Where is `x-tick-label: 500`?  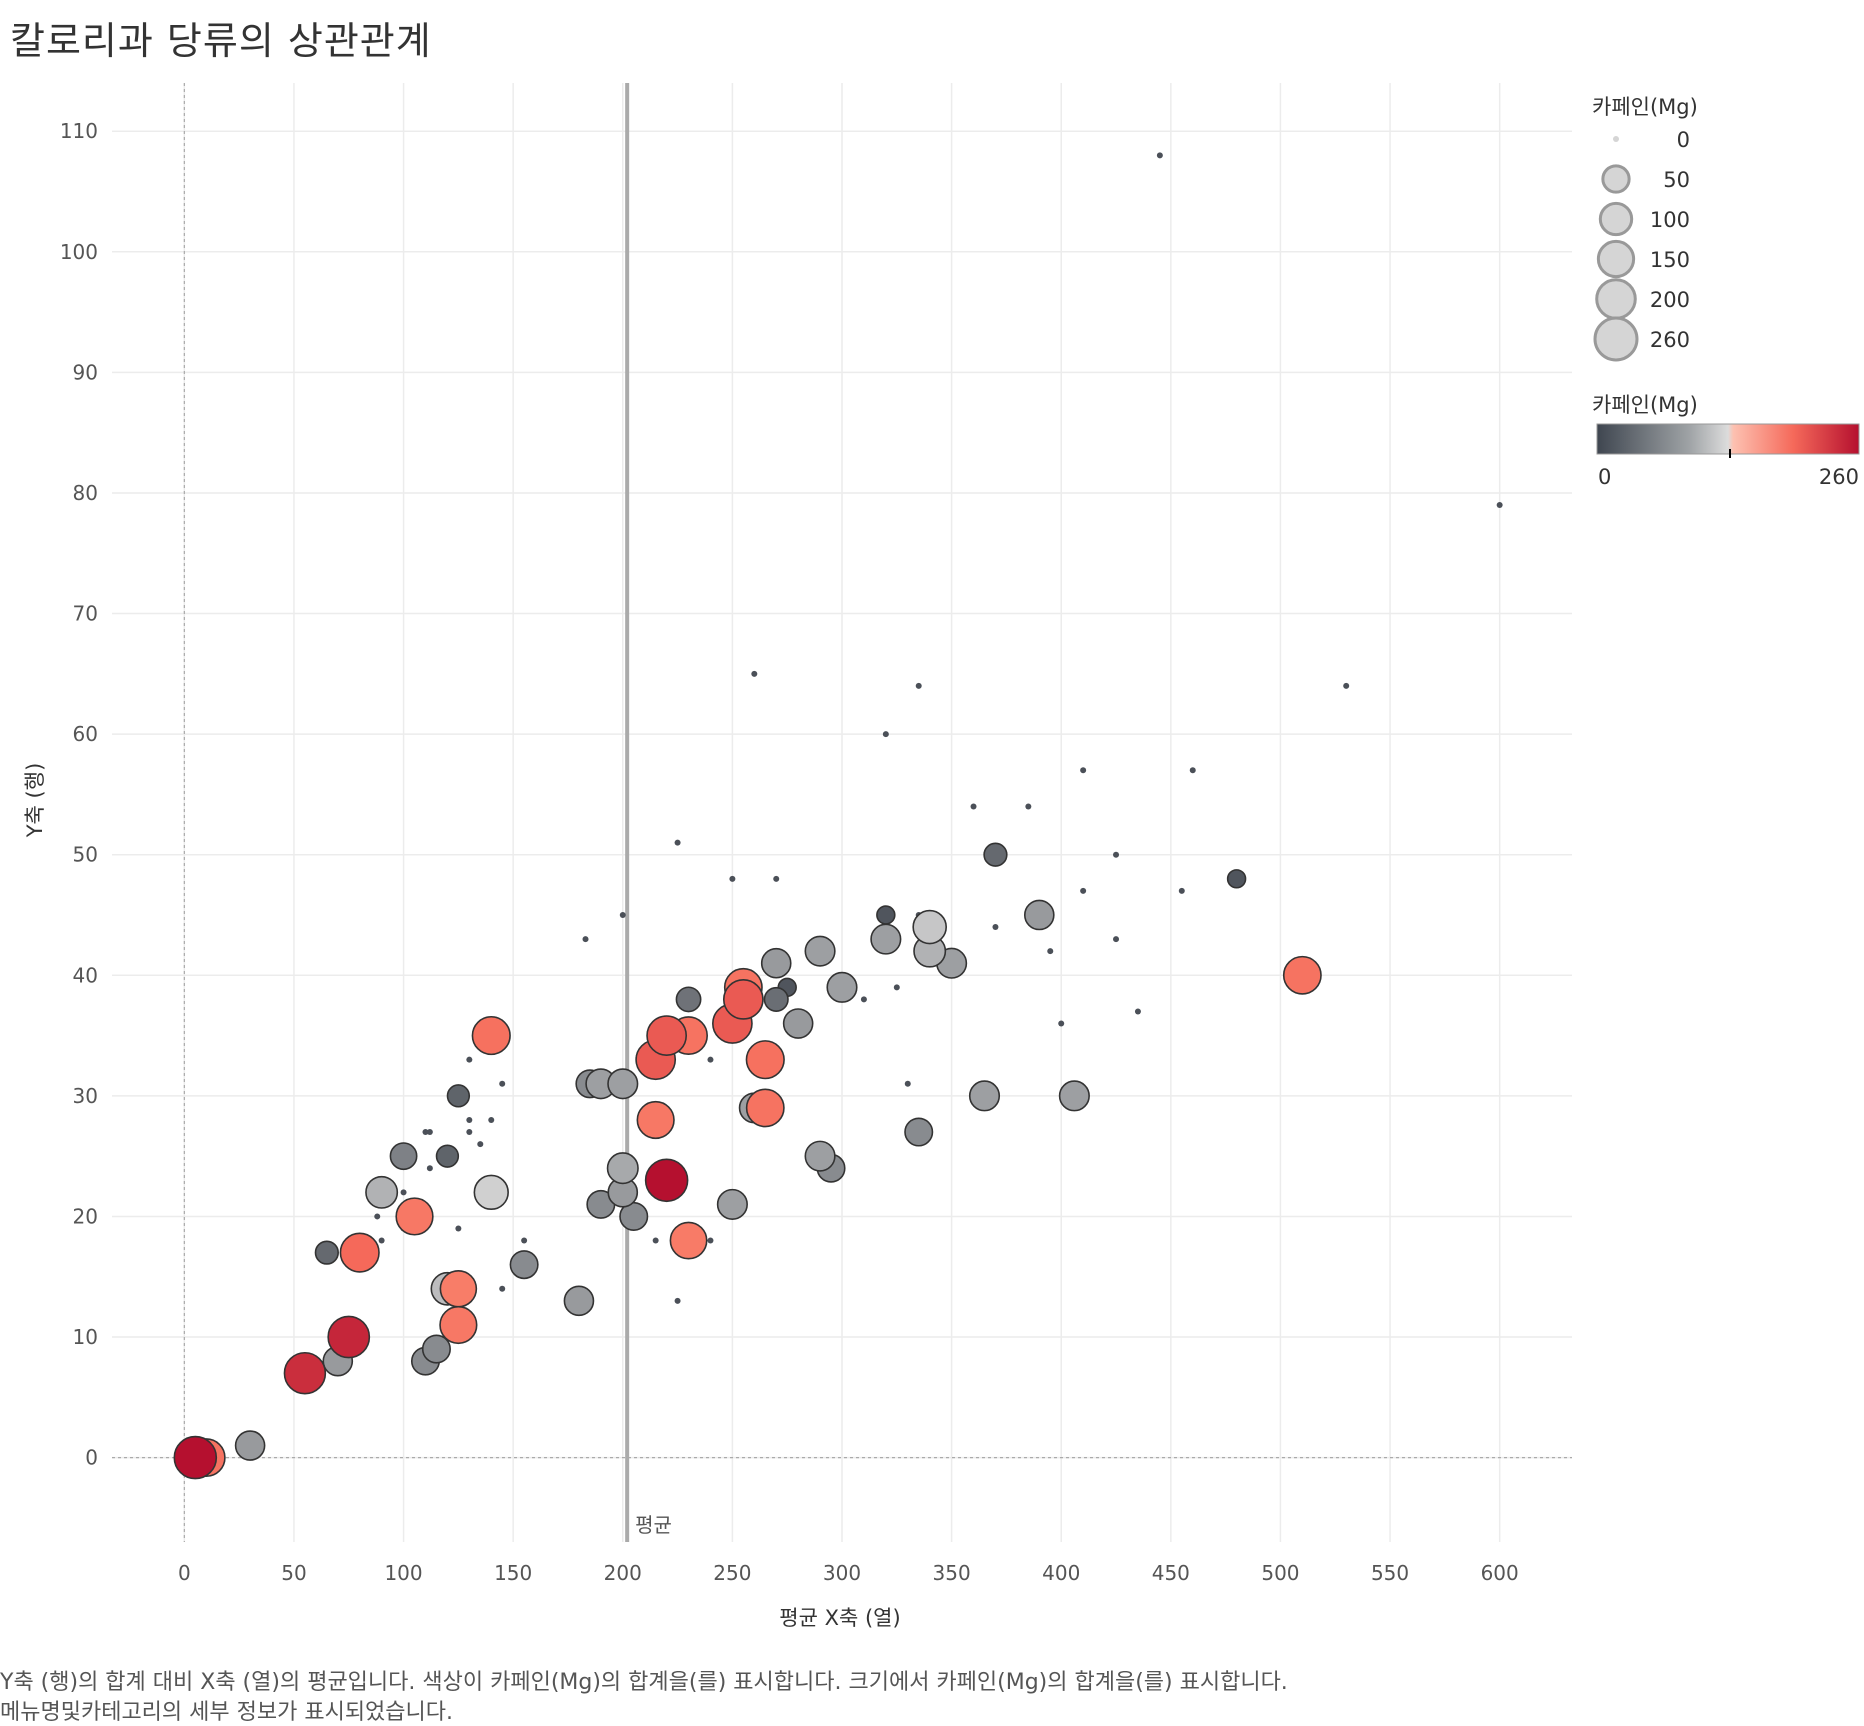 x-tick-label: 500 is located at coordinates (1280, 1573).